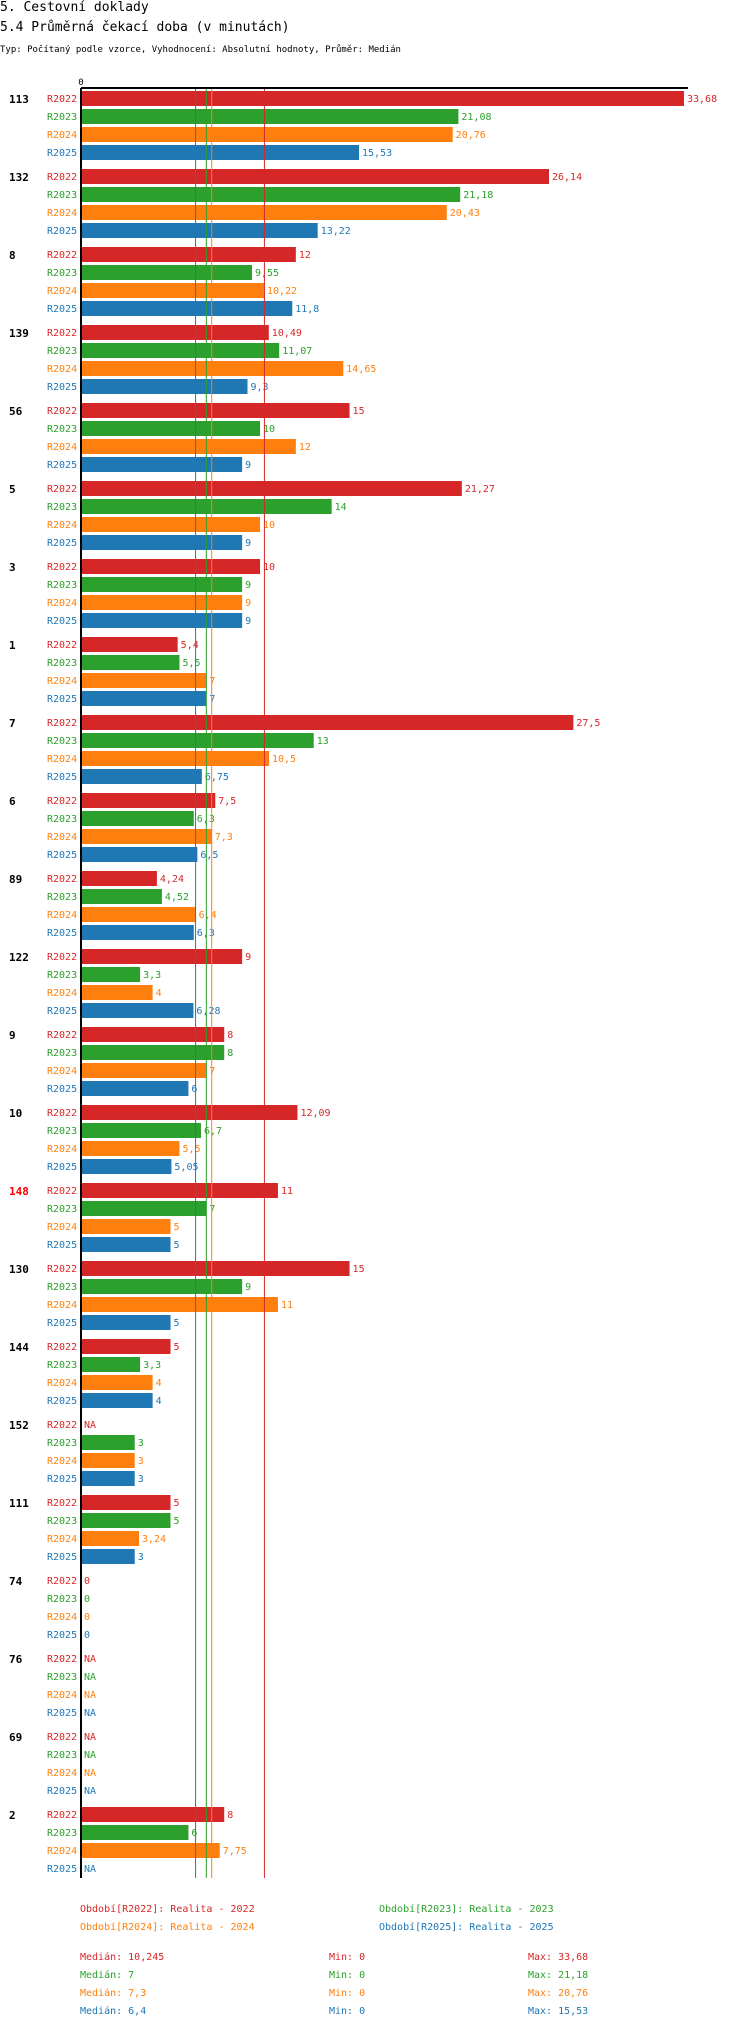  What do you see at coordinates (15, 879) in the screenshot?
I see `category-label: 89` at bounding box center [15, 879].